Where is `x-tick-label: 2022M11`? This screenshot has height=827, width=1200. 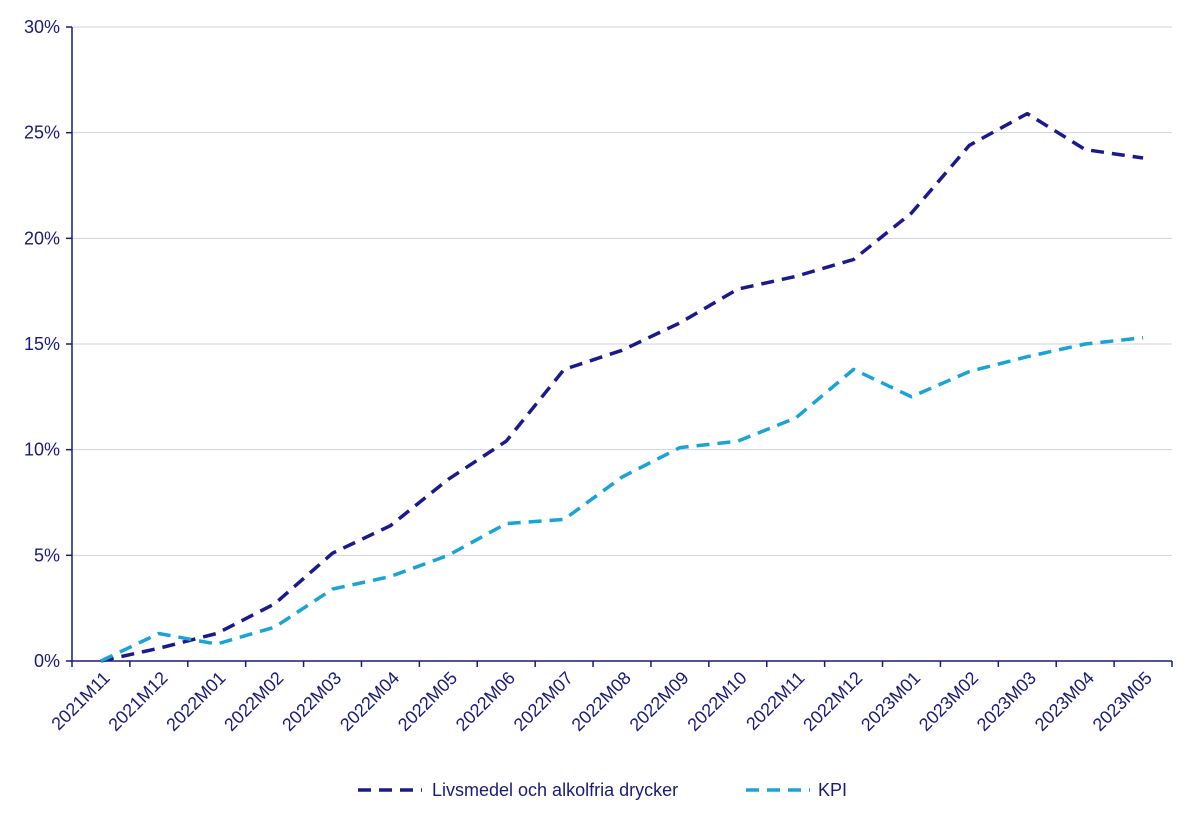 x-tick-label: 2022M11 is located at coordinates (775, 701).